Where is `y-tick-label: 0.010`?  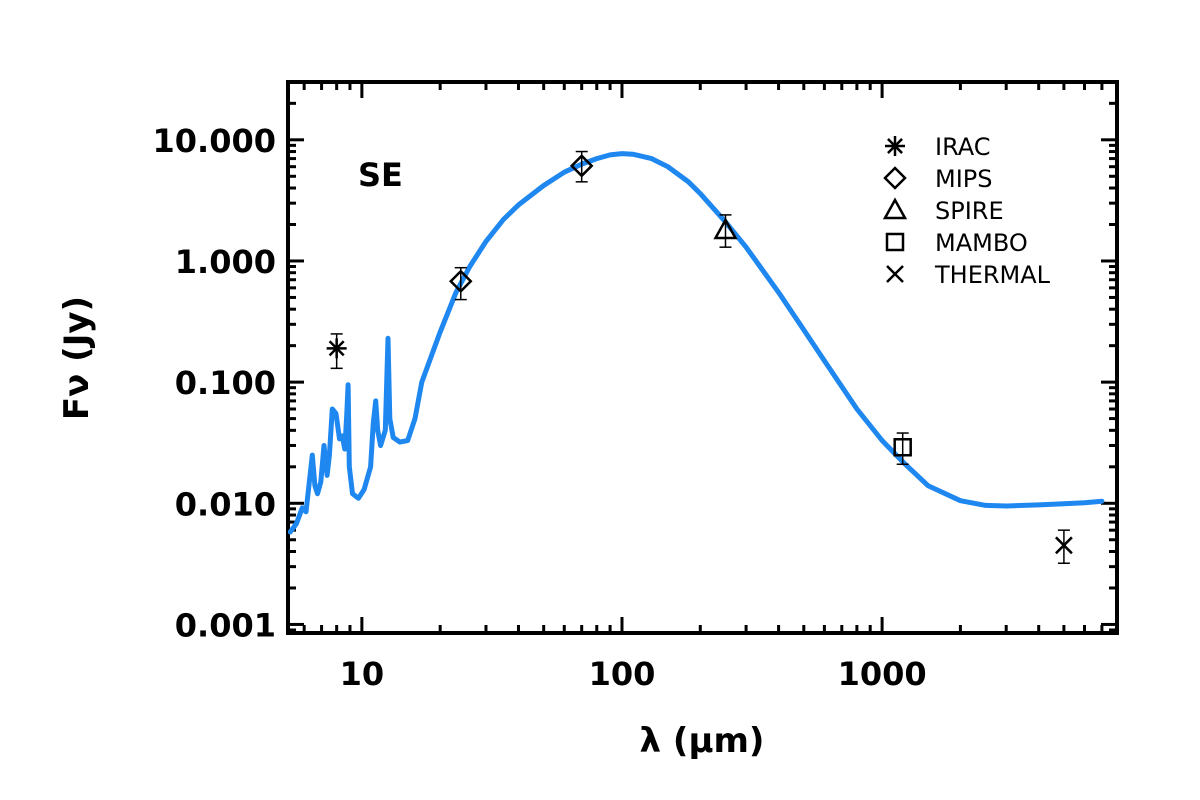
y-tick-label: 0.010 is located at coordinates (225, 504).